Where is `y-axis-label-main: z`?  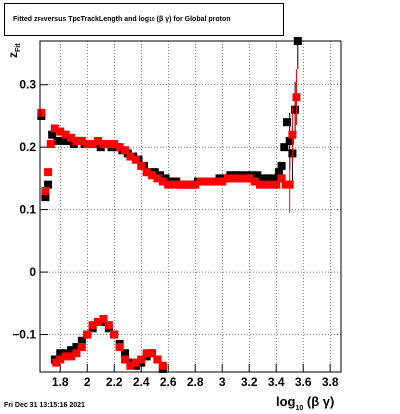 y-axis-label-main: z is located at coordinates (13, 55).